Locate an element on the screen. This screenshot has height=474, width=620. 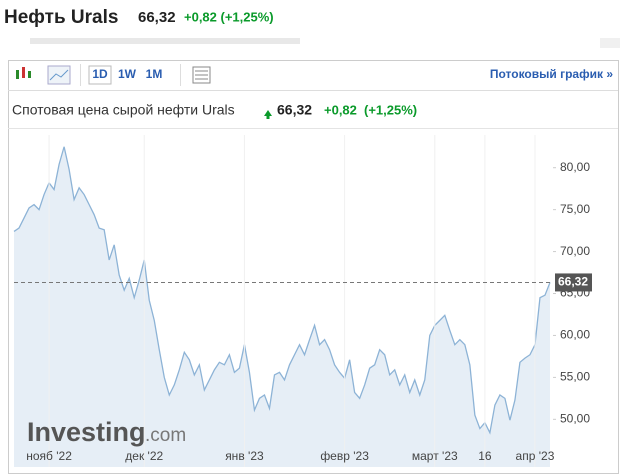
last-value-box is located at coordinates (573, 282).